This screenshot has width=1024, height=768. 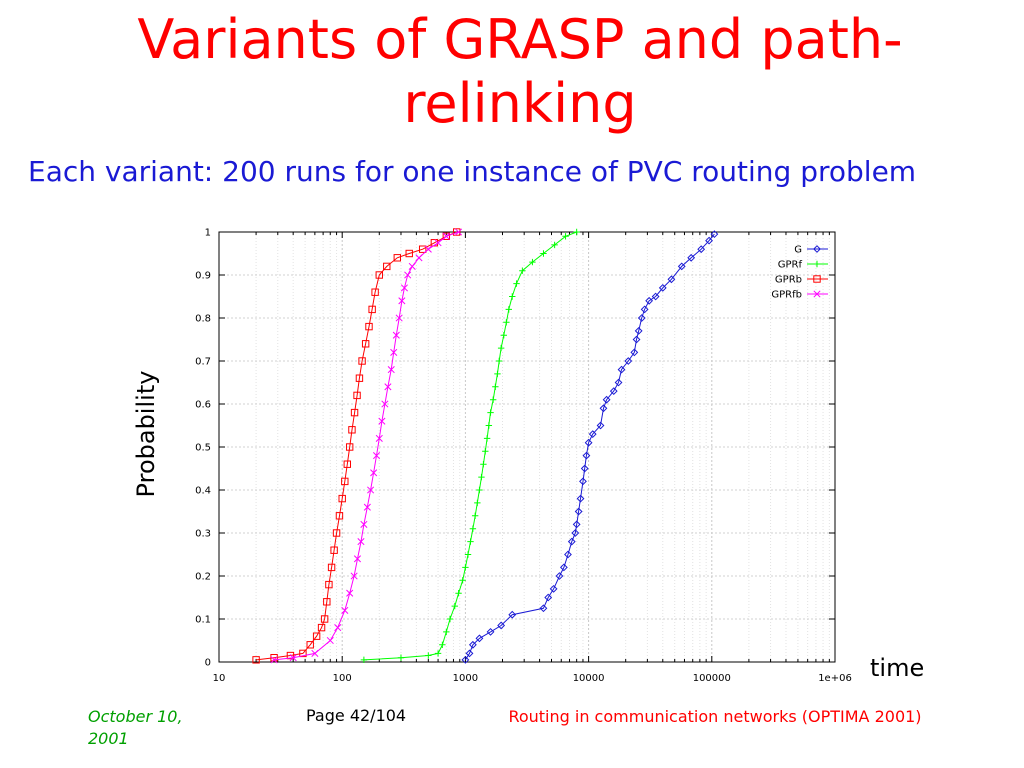 What do you see at coordinates (208, 233) in the screenshot?
I see `y-tick-label: 1` at bounding box center [208, 233].